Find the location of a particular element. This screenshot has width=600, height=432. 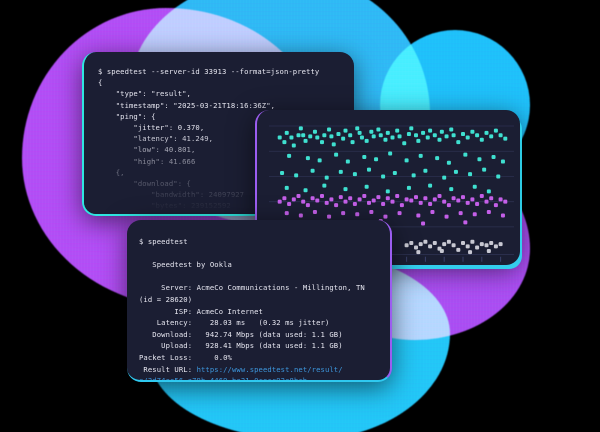

row-packetloss-value: 0.0% is located at coordinates (212, 357).